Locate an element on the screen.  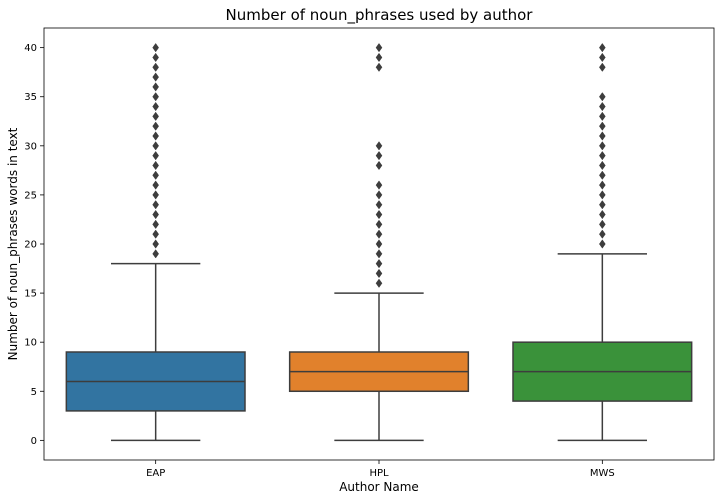
chart-title: Number of noun_phrases used by author is located at coordinates (380, 15).